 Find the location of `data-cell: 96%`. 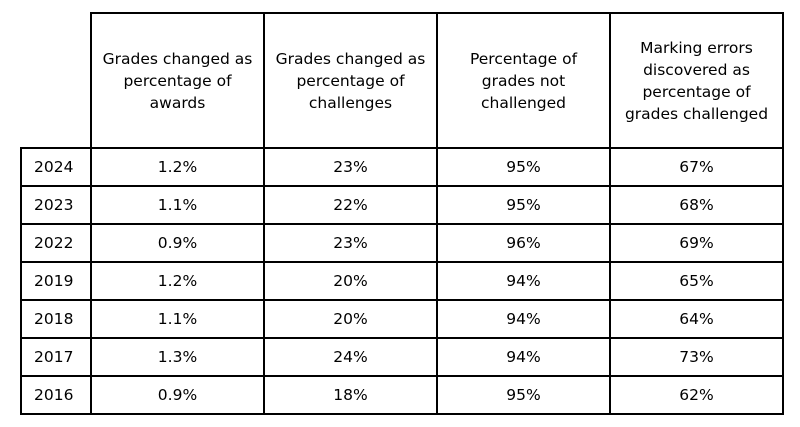

data-cell: 96% is located at coordinates (523, 243).